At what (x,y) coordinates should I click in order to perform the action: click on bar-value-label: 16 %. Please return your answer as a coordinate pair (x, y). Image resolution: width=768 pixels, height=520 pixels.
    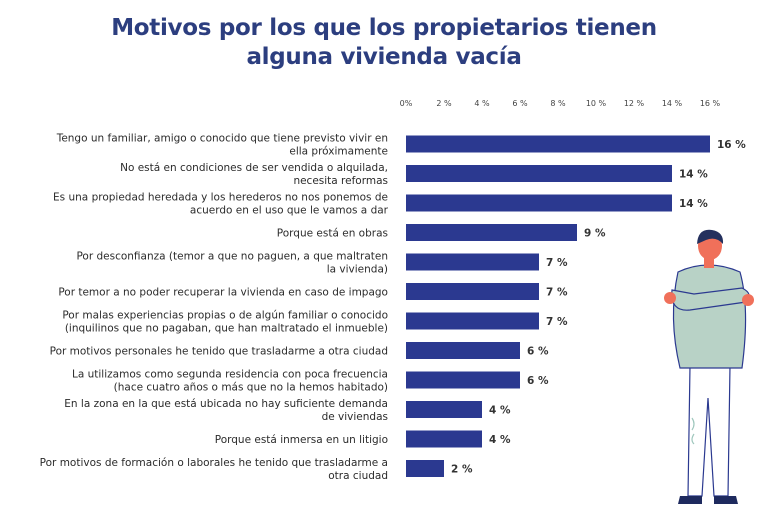
    Looking at the image, I should click on (731, 145).